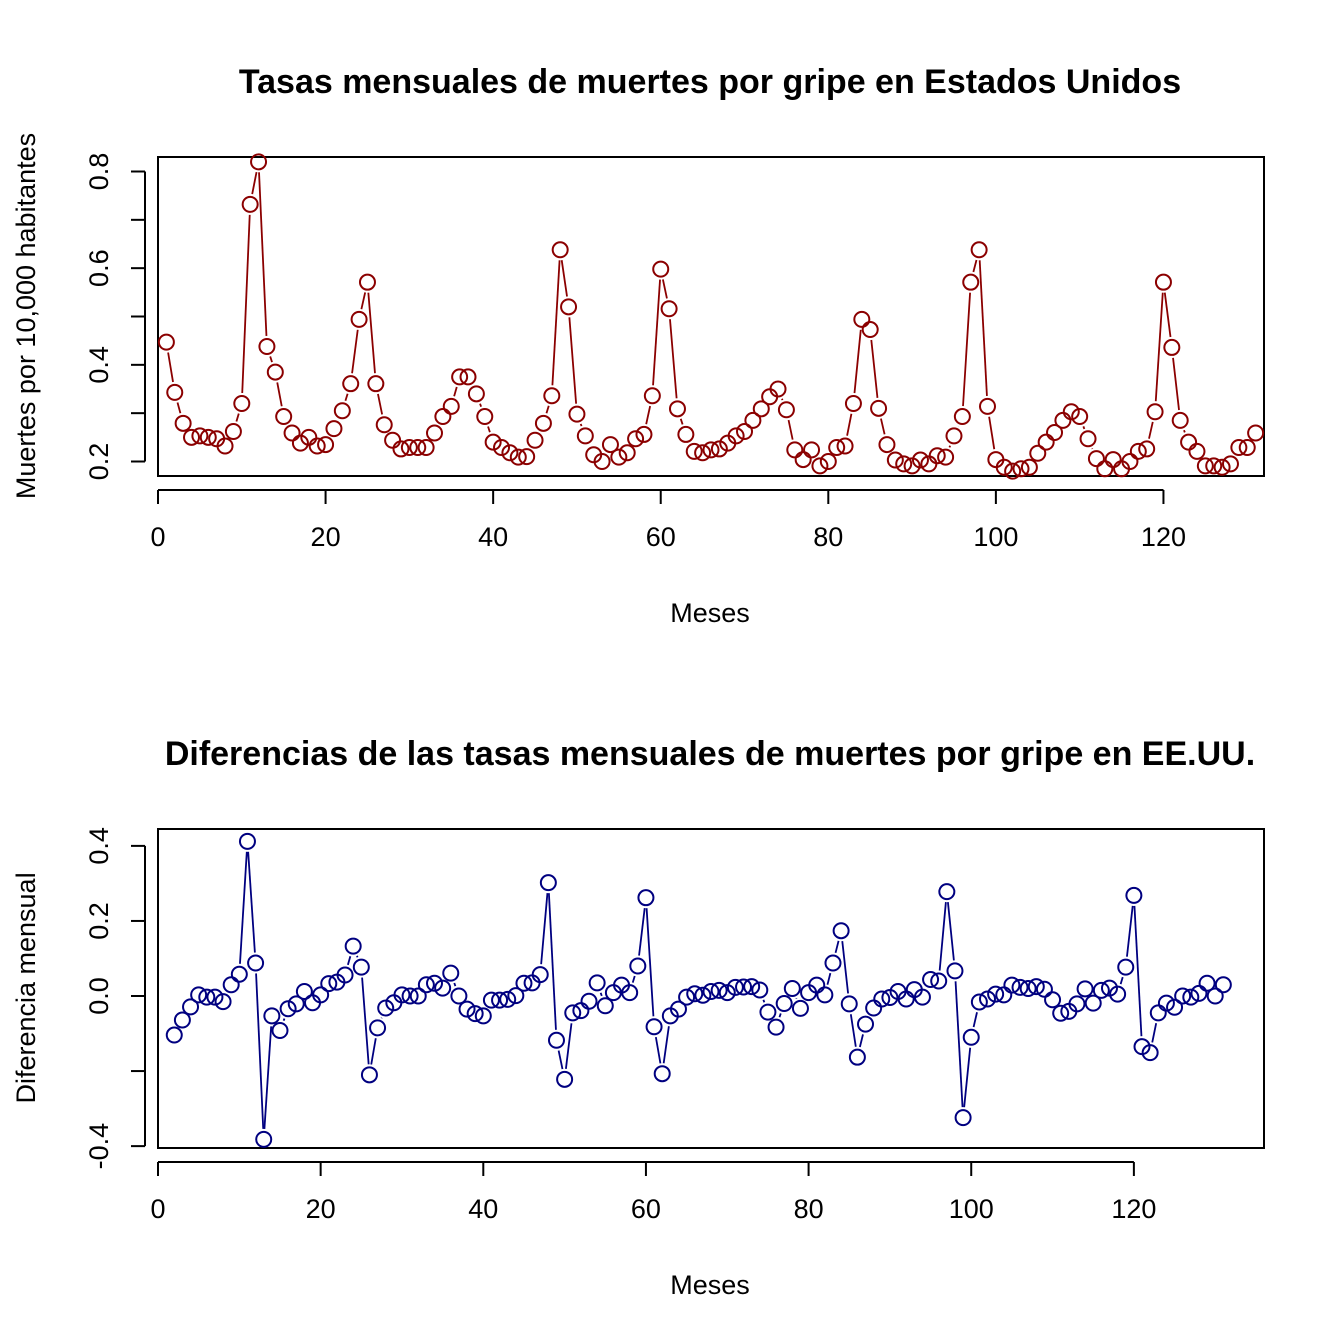 This screenshot has width=1344, height=1344. What do you see at coordinates (828, 537) in the screenshot?
I see `x-tick-label: 80` at bounding box center [828, 537].